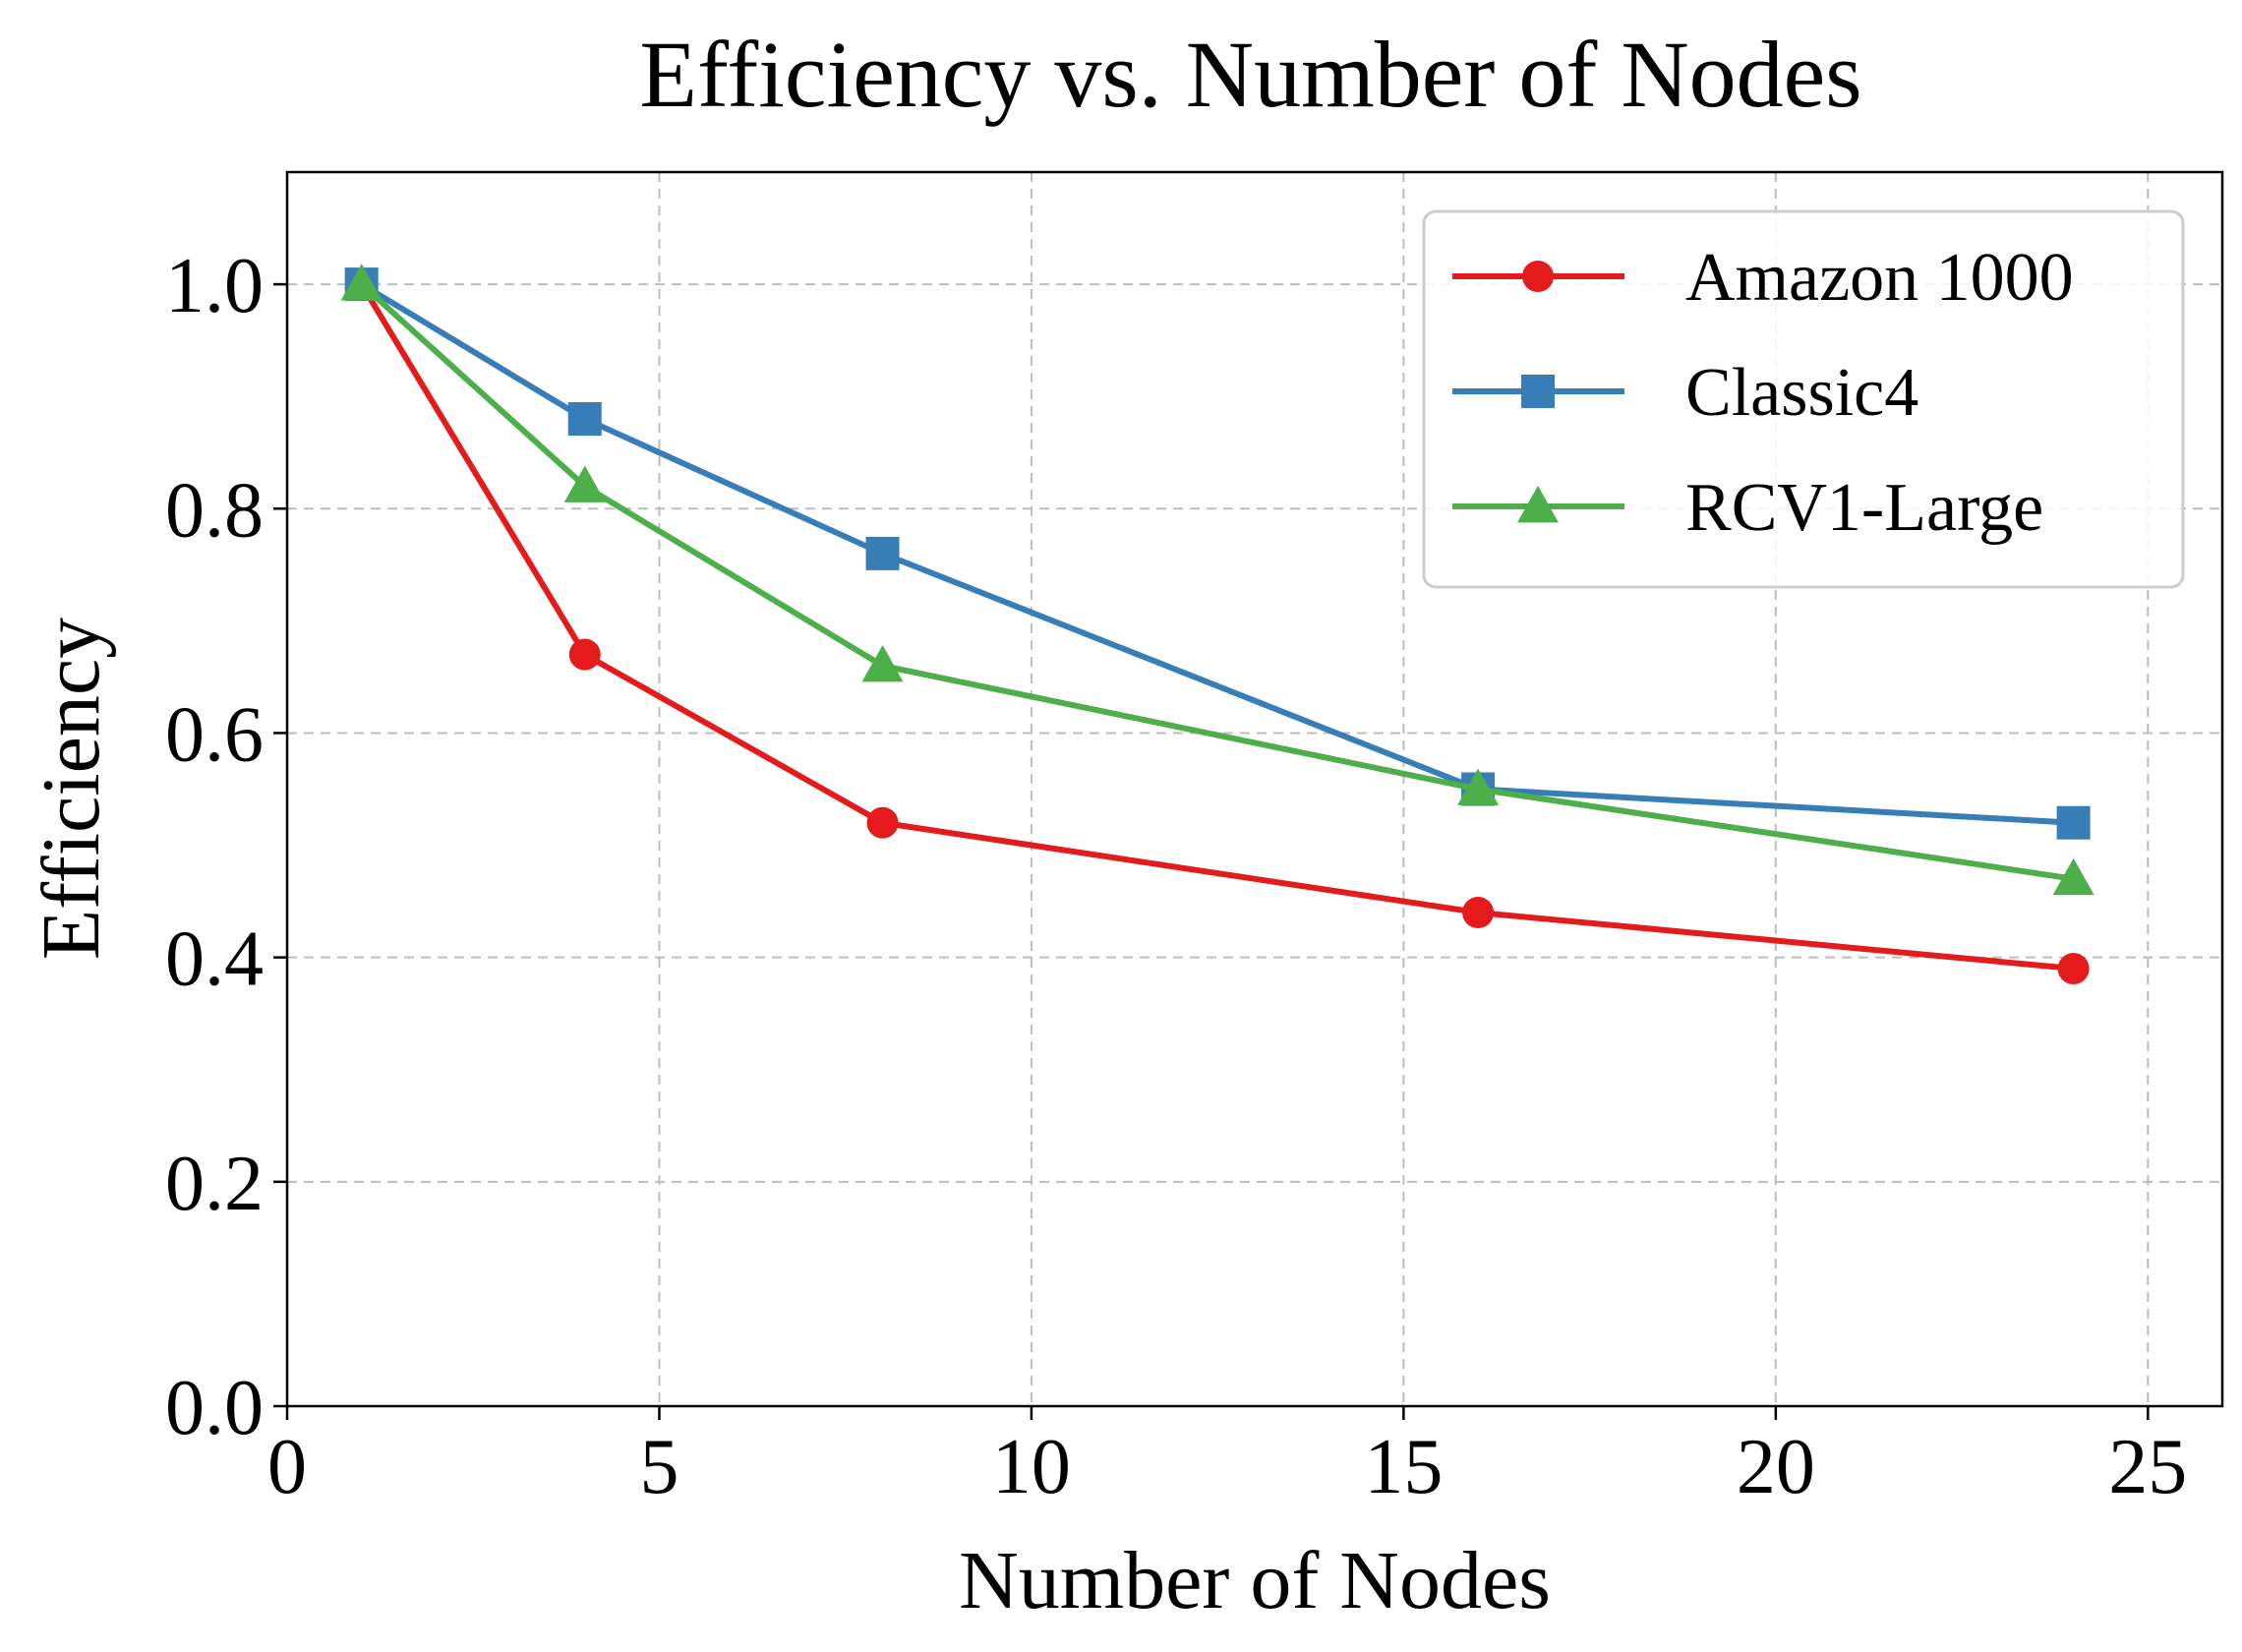 The width and height of the screenshot is (2242, 1652). Describe the element at coordinates (1250, 74) in the screenshot. I see `chart-title: Efficiency vs. Number of Nodes` at that location.